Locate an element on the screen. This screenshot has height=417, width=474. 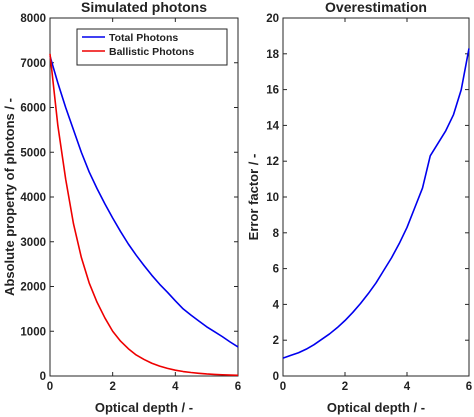
legend-entry: Ballistic Photons is located at coordinates (151, 52).